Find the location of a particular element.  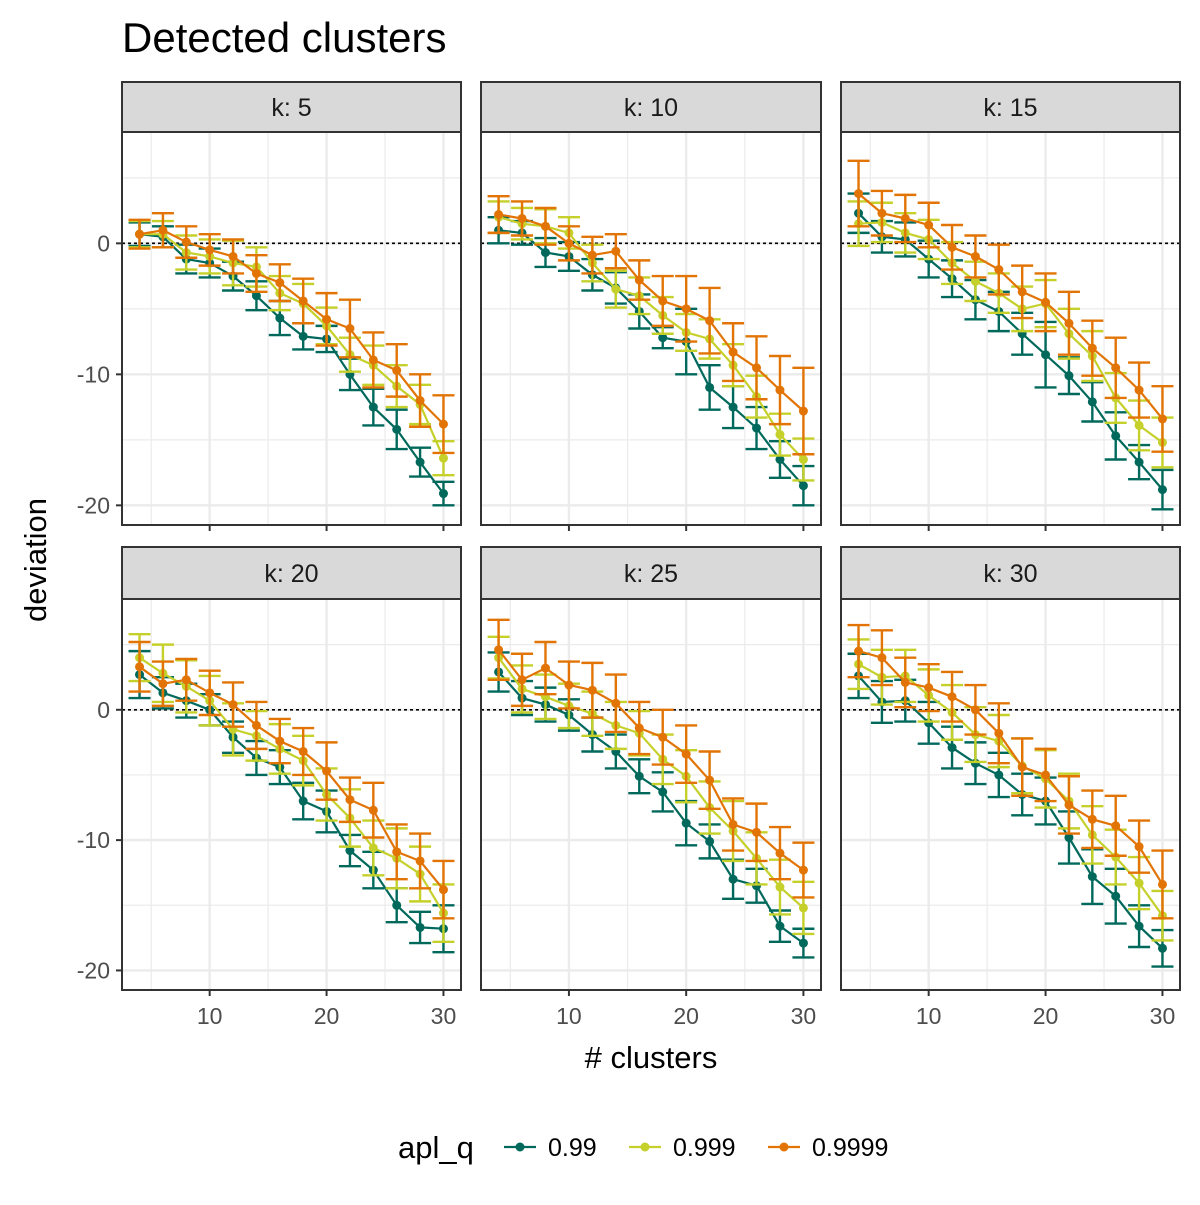

panel-strip-label: k: 25 is located at coordinates (651, 574).